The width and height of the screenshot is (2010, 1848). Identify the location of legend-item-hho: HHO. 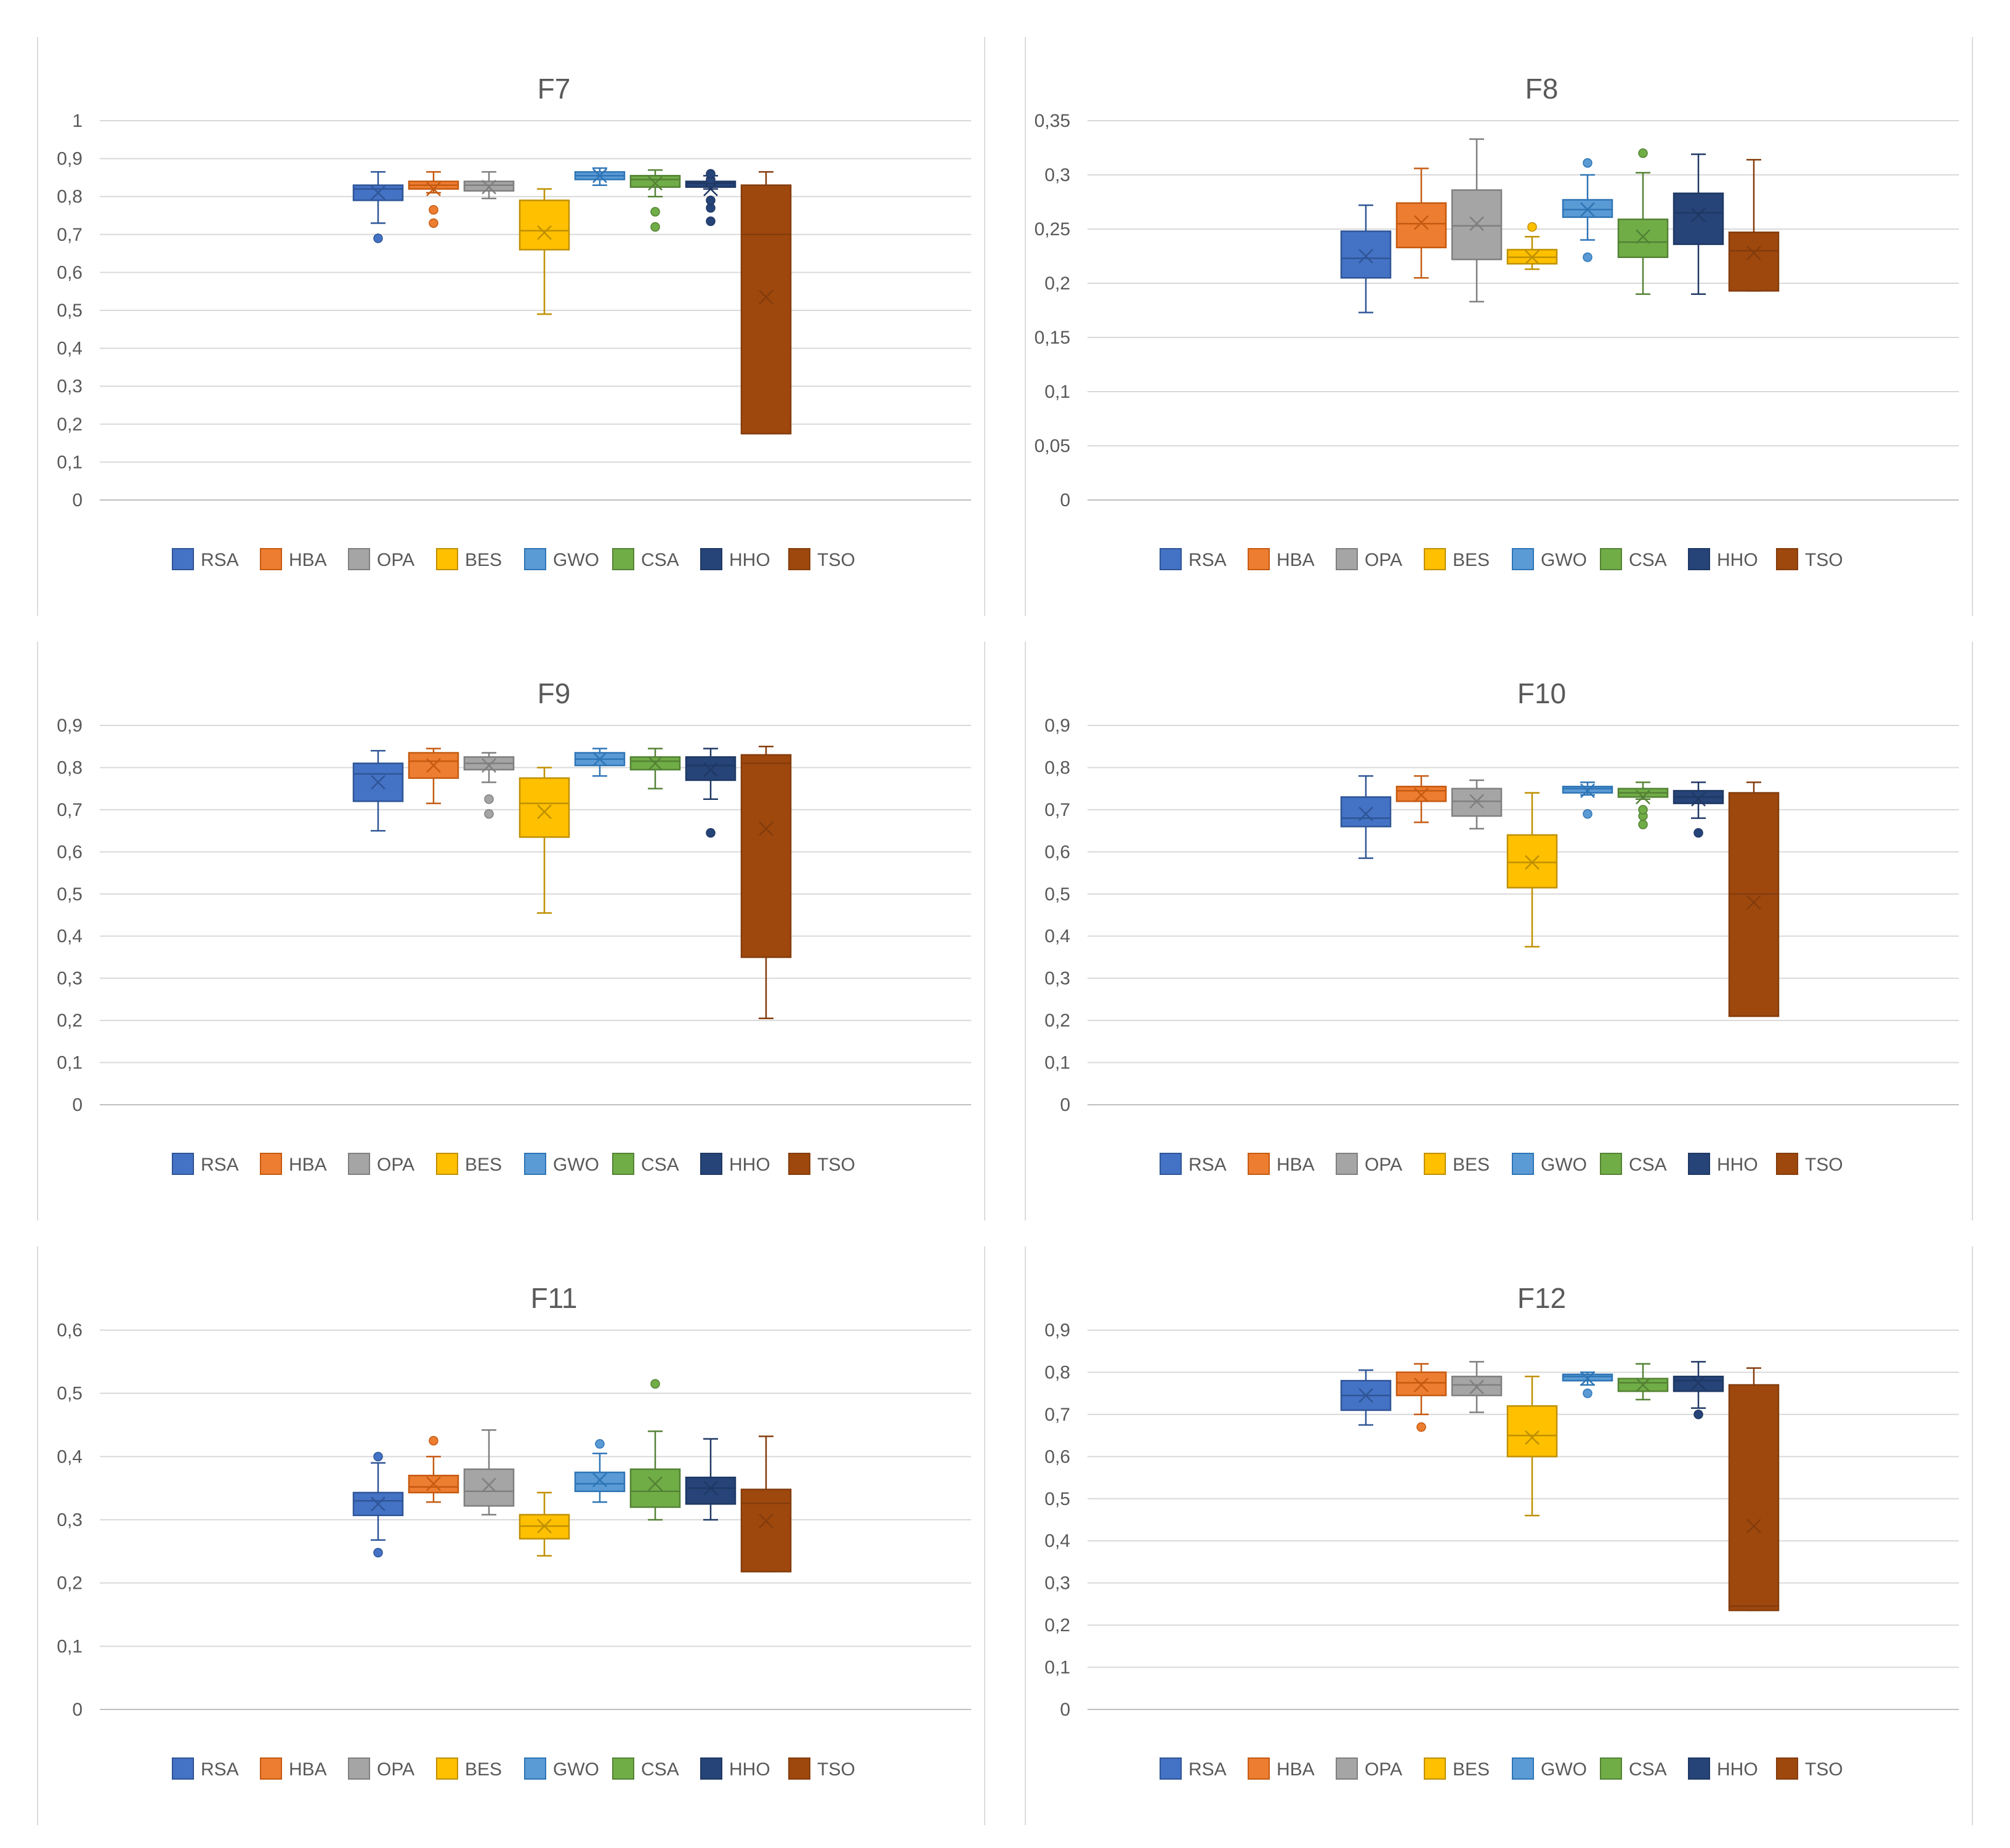
(735, 559).